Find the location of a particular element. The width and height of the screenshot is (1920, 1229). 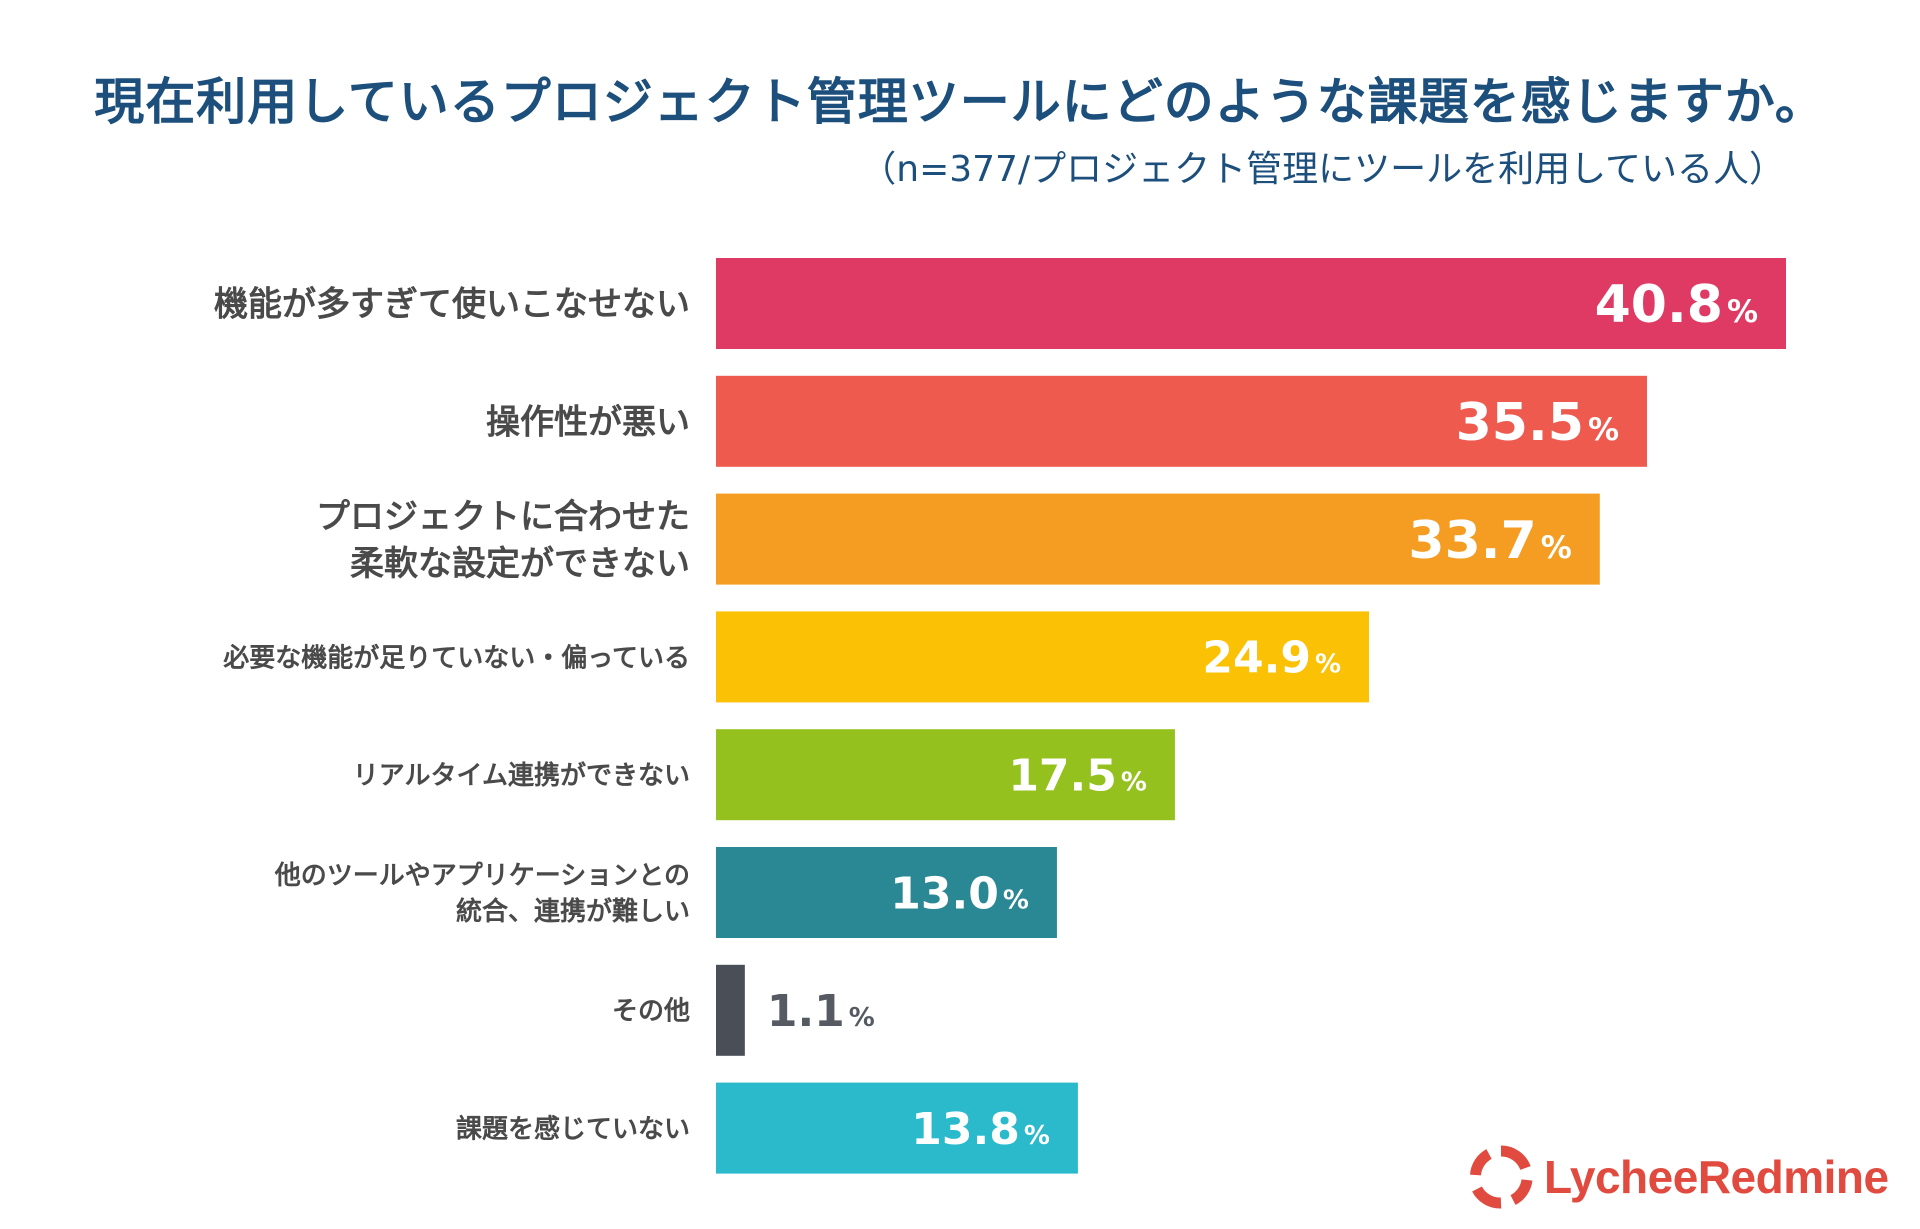

category-label-4: 必要な機能が足りていない・偏っている is located at coordinates (456, 657).